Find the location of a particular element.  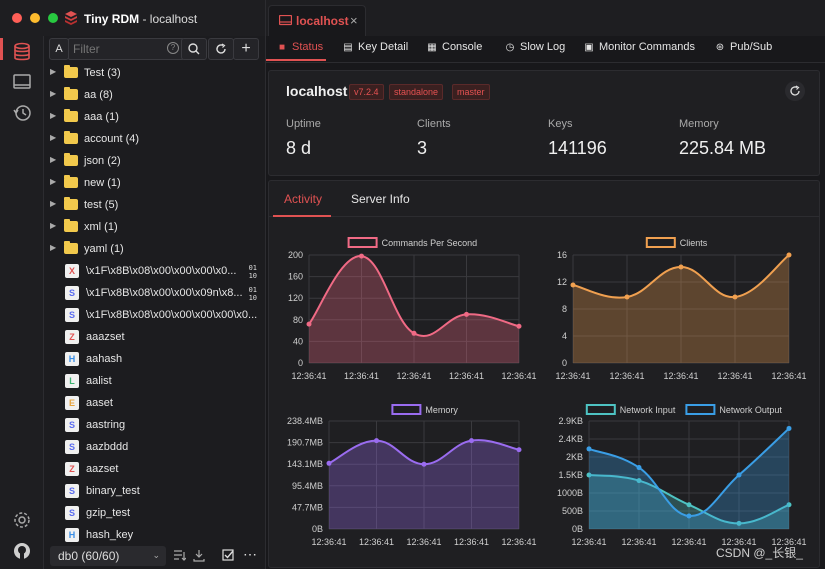

tree-folder-item: ▶ yaml (1) is located at coordinates (154, 250).